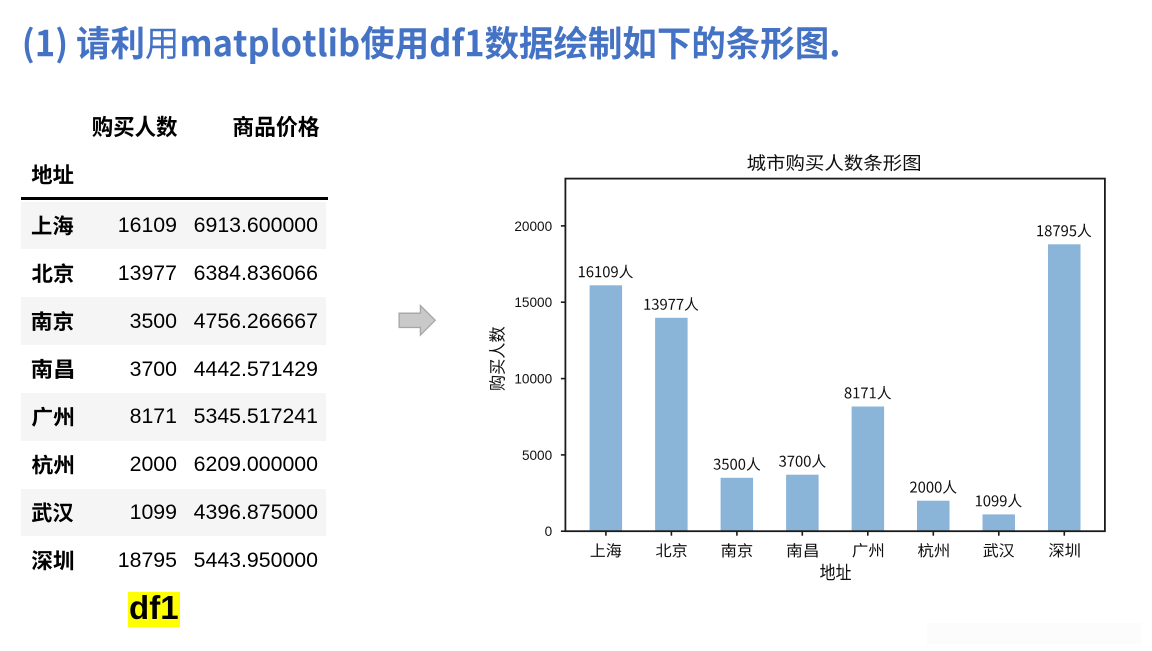 The width and height of the screenshot is (1152, 651). What do you see at coordinates (533, 226) in the screenshot?
I see `svg-text: 20000` at bounding box center [533, 226].